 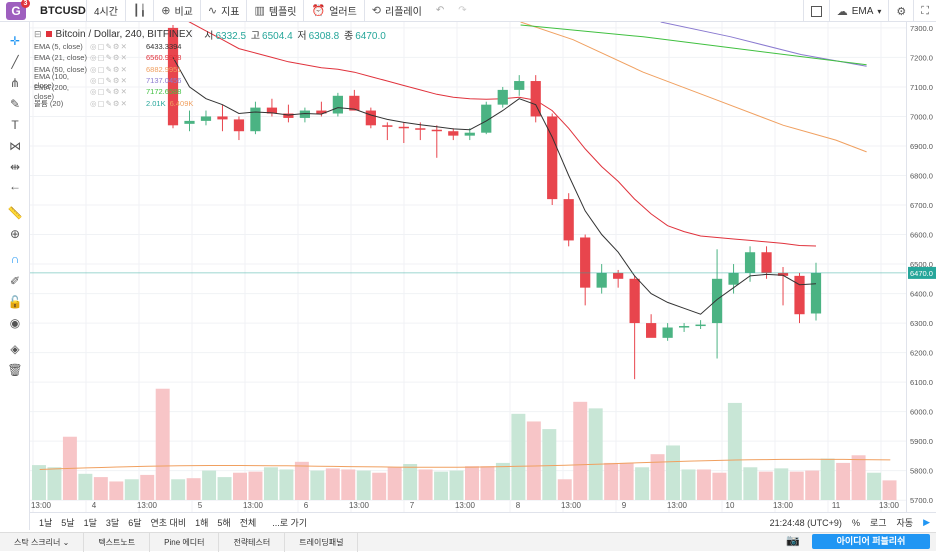 What do you see at coordinates (185, 542) in the screenshot?
I see `bottom-tab: Pine 에디터` at bounding box center [185, 542].